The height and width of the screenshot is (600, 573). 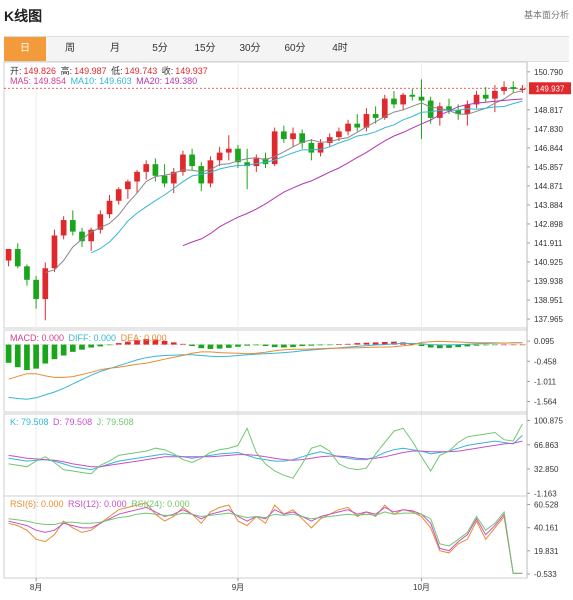 What do you see at coordinates (340, 48) in the screenshot?
I see `tab-4hour: 4时` at bounding box center [340, 48].